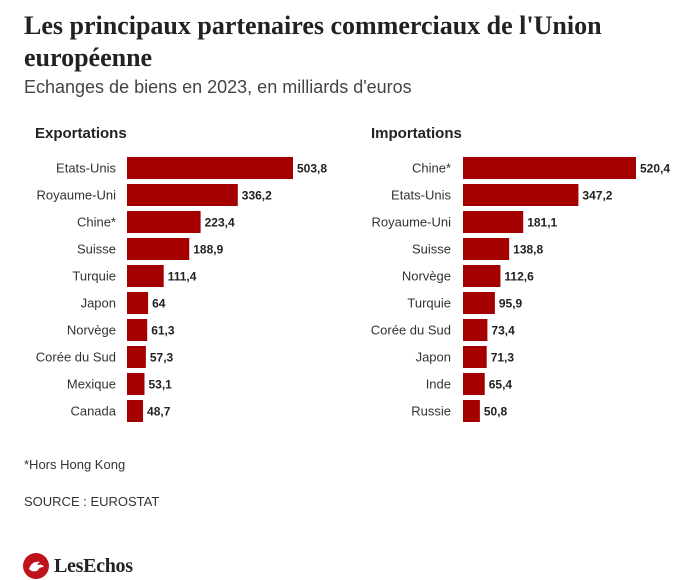  What do you see at coordinates (160, 385) in the screenshot?
I see `value-label: 53,1` at bounding box center [160, 385].